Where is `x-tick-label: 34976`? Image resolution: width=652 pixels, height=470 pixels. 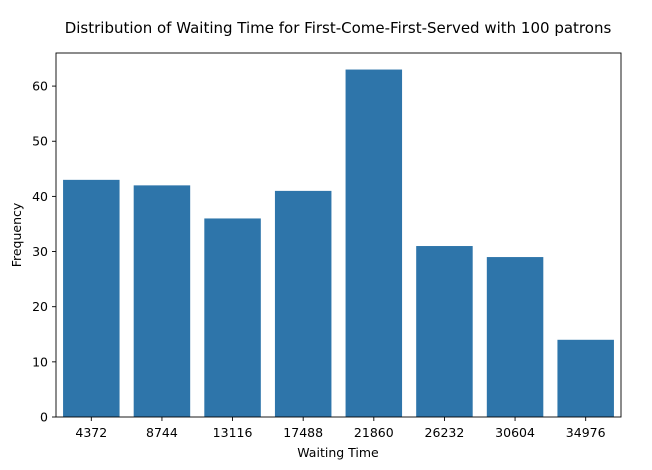
x-tick-label: 34976 is located at coordinates (586, 432).